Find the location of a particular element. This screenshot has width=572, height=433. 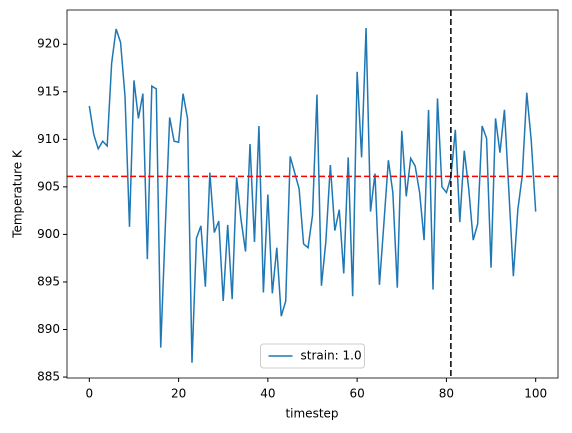

y-tick-label: 890 is located at coordinates (48, 329).